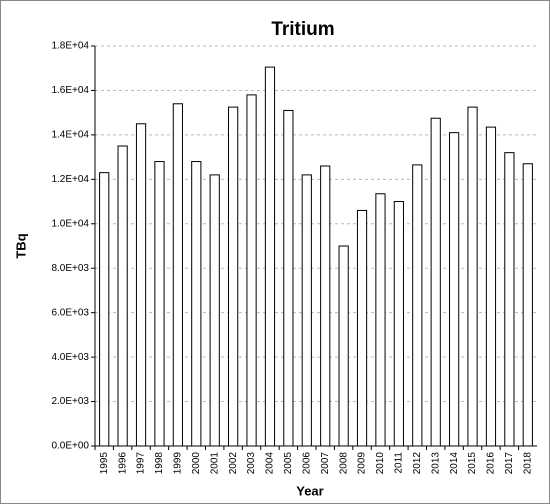 The width and height of the screenshot is (550, 504). Describe the element at coordinates (472, 463) in the screenshot. I see `x-tick-label: 2015` at that location.